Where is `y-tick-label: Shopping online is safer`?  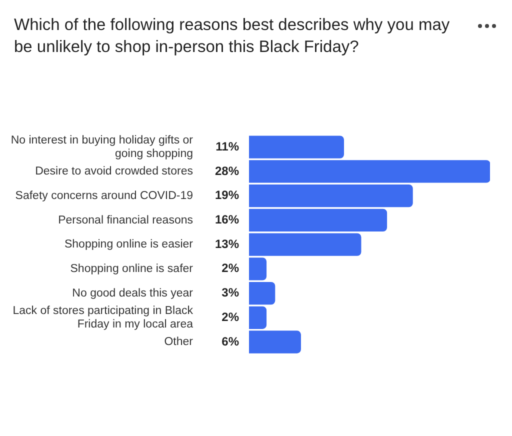
y-tick-label: Shopping online is safer is located at coordinates (132, 269).